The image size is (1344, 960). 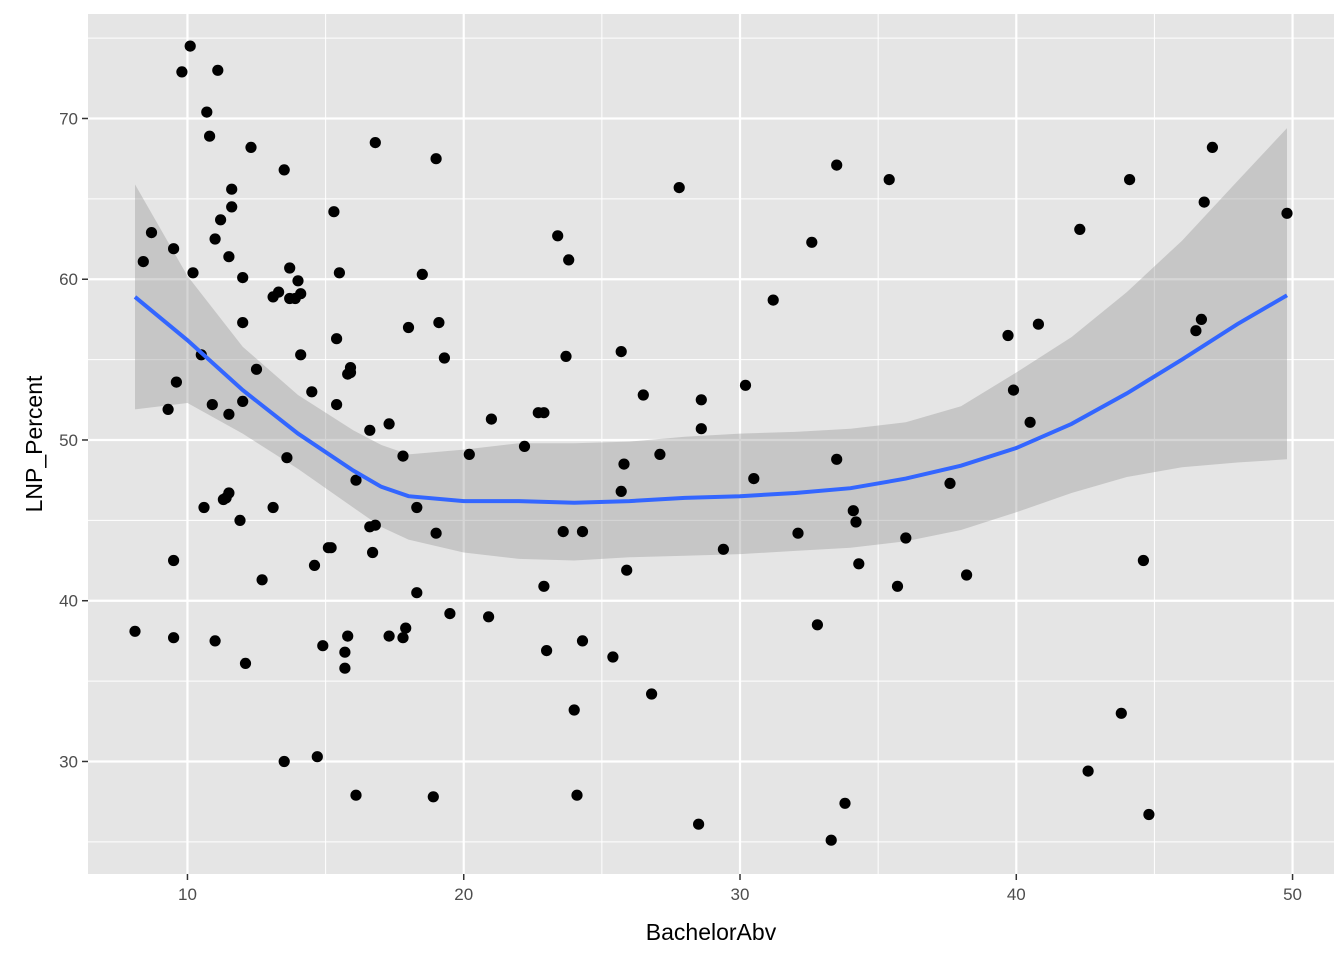 What do you see at coordinates (711, 932) in the screenshot?
I see `x-axis-title: BachelorAbv` at bounding box center [711, 932].